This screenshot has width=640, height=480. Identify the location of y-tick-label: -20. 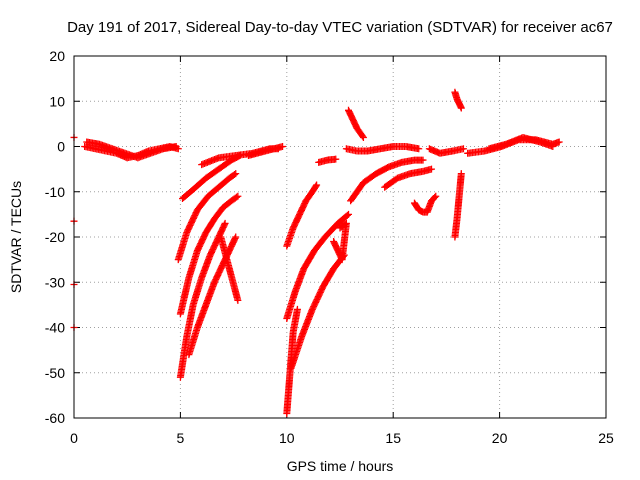
(55, 237).